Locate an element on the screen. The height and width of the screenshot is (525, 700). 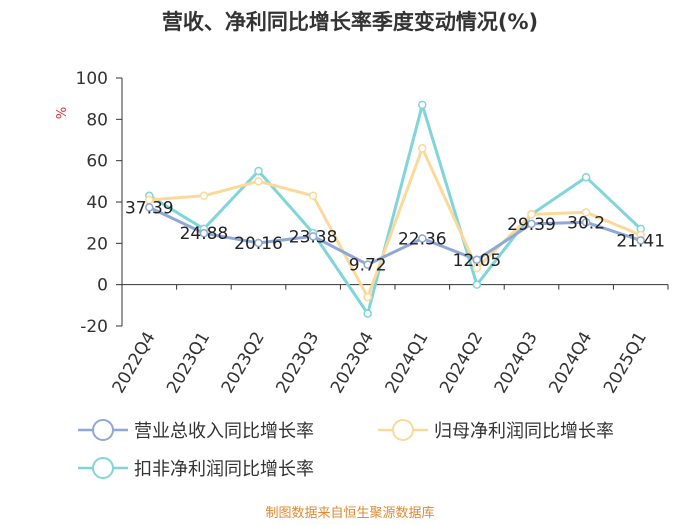
legend-item: 扣非净利润同比增长率 is located at coordinates (196, 468).